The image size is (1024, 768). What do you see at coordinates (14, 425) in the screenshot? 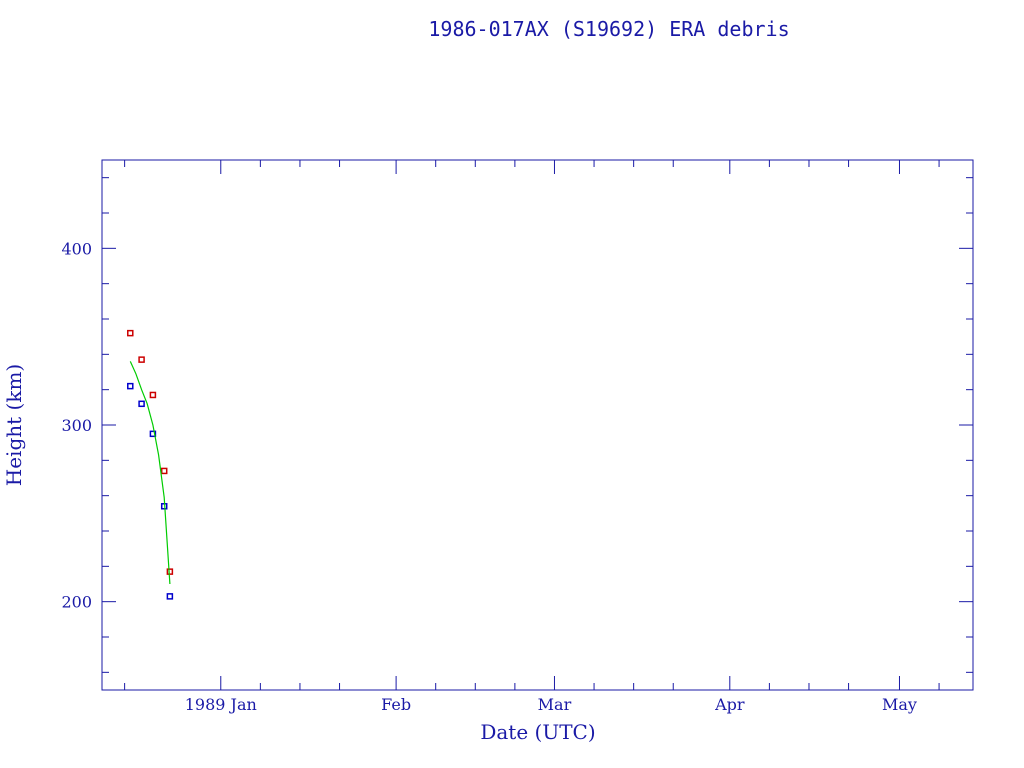
I see `y-axis-label: Height (km)` at bounding box center [14, 425].